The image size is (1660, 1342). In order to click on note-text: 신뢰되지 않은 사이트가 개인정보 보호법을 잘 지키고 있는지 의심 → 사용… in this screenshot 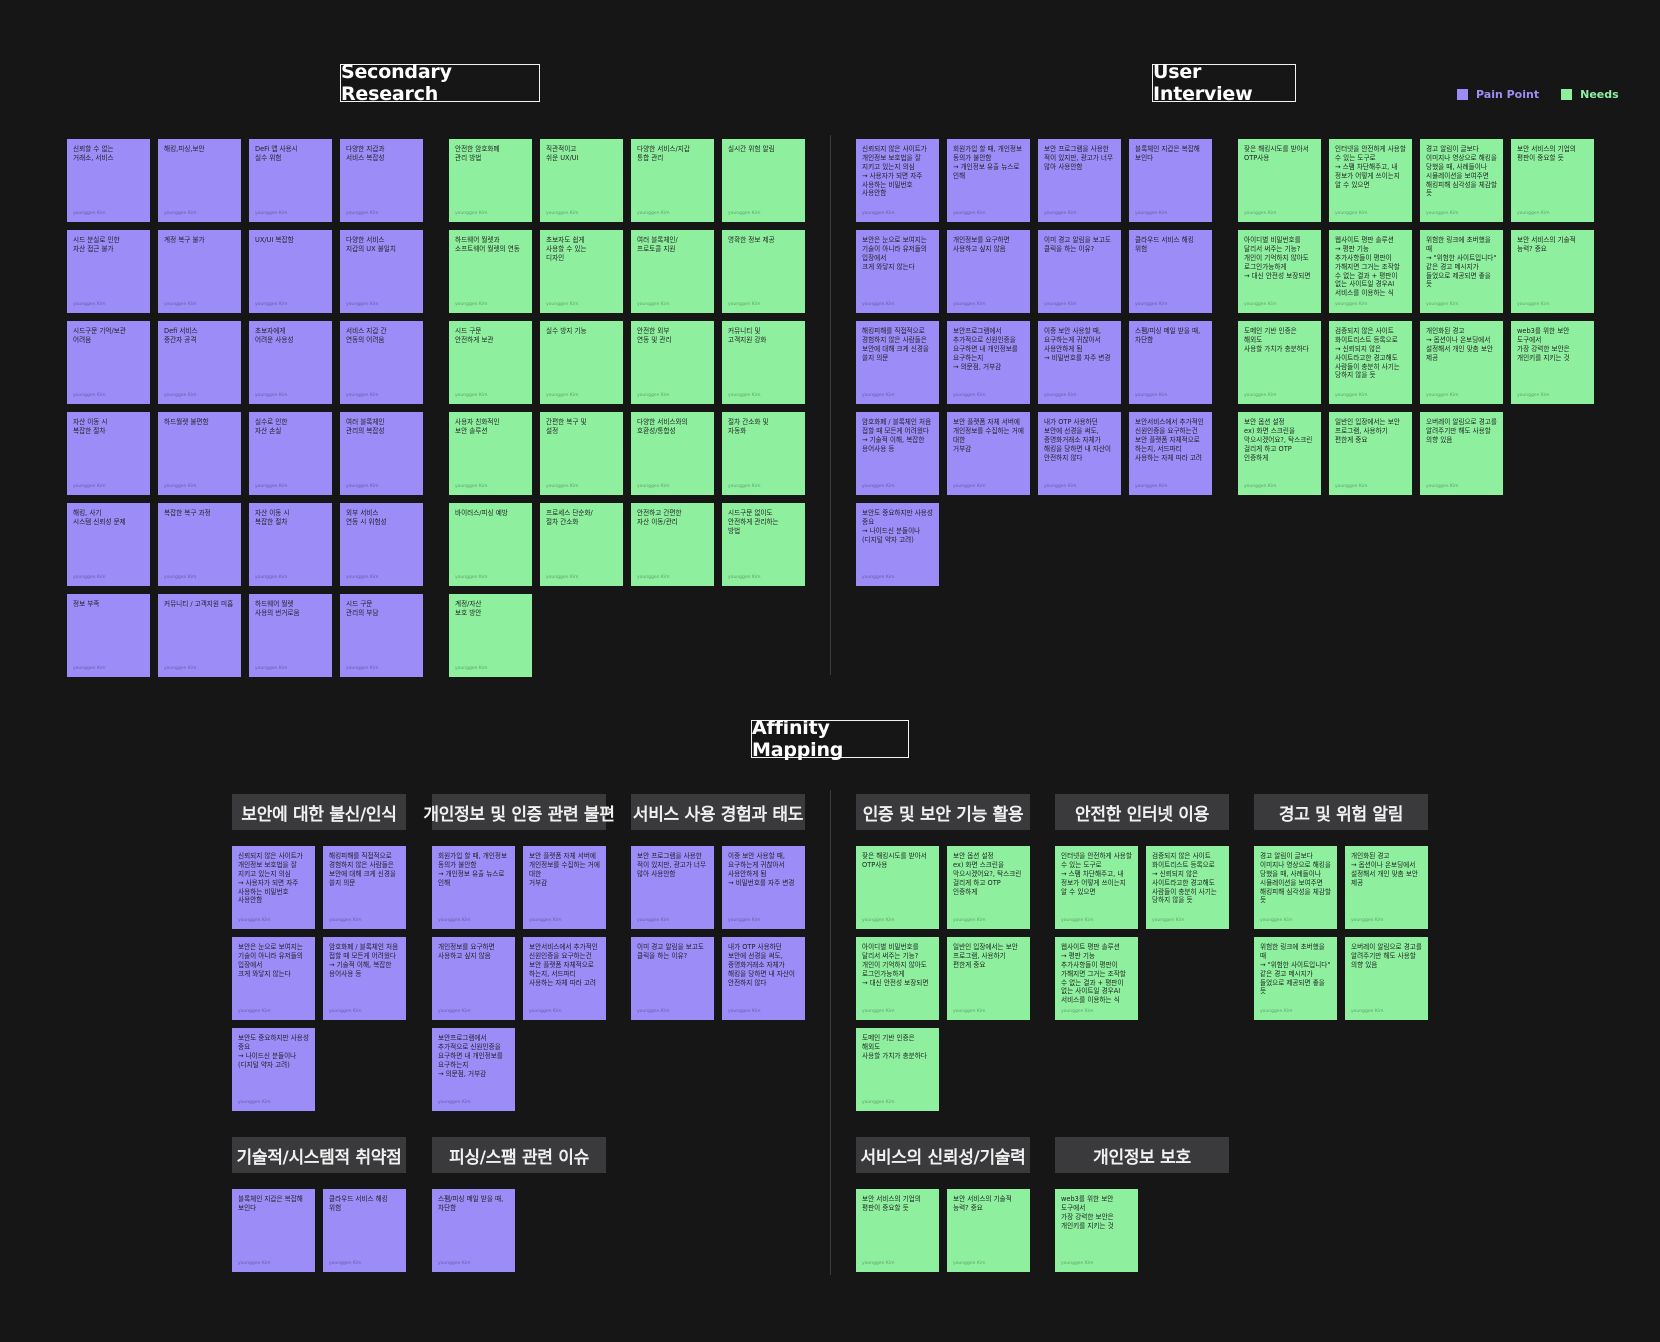, I will do `click(894, 171)`.